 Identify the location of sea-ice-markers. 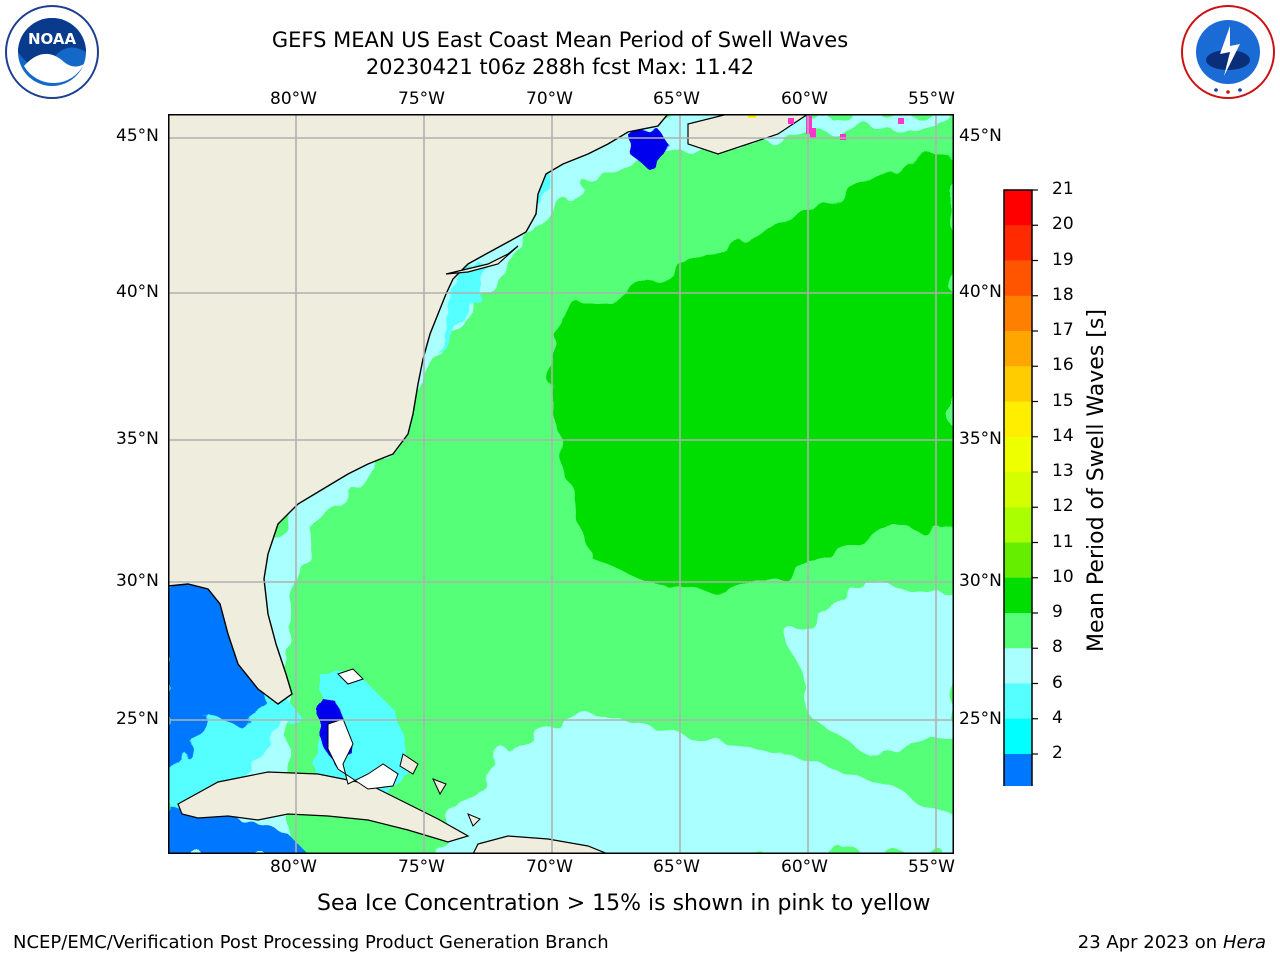
(826, 127).